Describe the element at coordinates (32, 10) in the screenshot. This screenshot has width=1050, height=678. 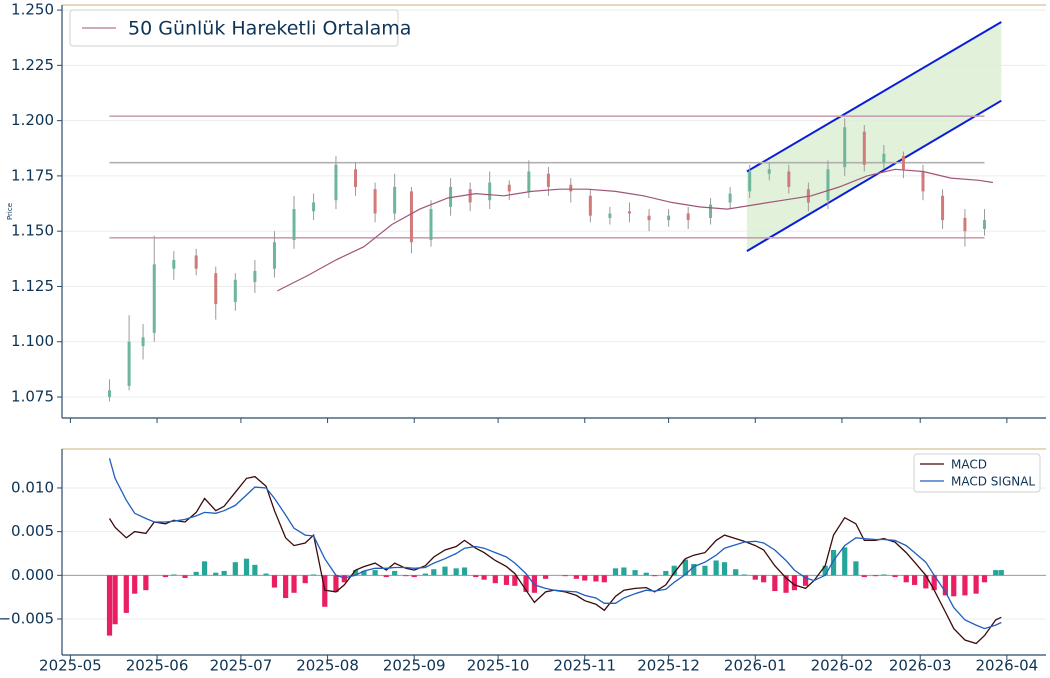
I see `y-tick-label: 1.250` at that location.